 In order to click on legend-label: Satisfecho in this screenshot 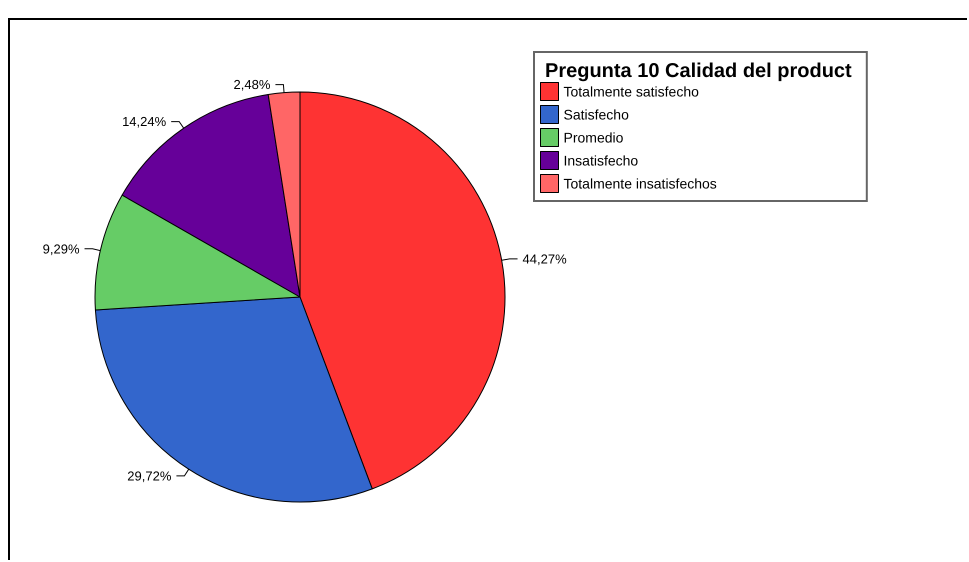, I will do `click(597, 114)`.